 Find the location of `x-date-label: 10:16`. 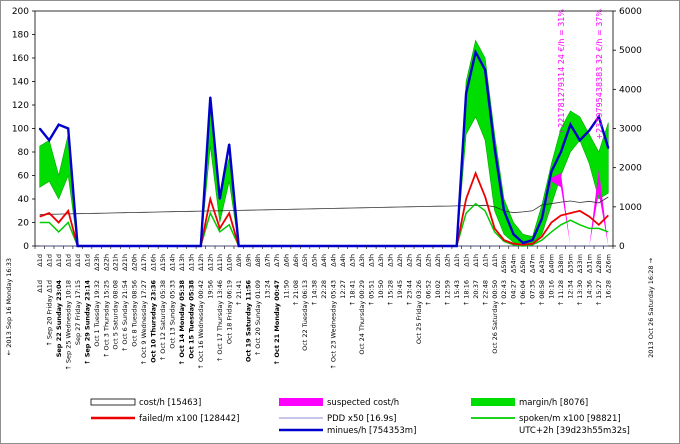

x-date-label: 10:16 is located at coordinates (552, 289).